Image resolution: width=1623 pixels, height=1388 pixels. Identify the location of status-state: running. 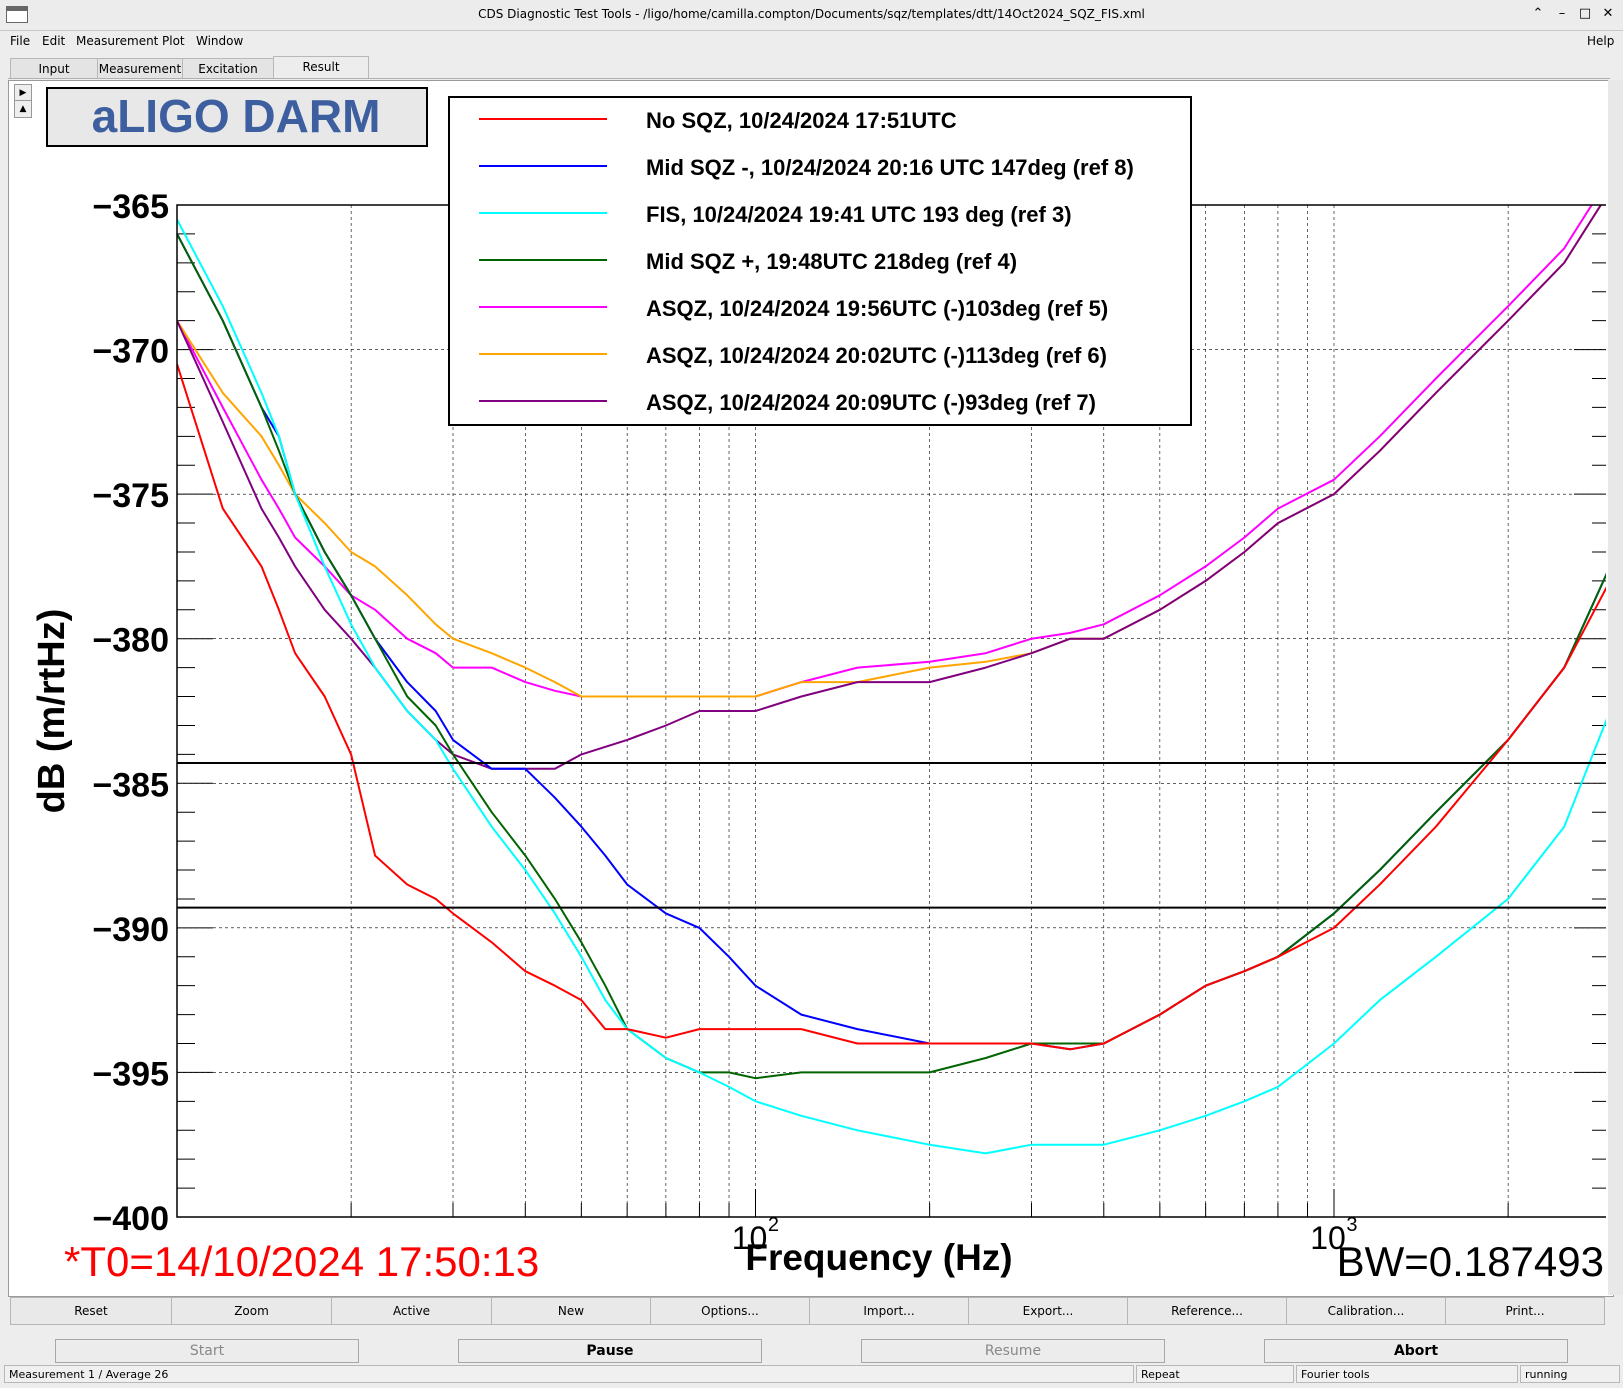
(1570, 1374).